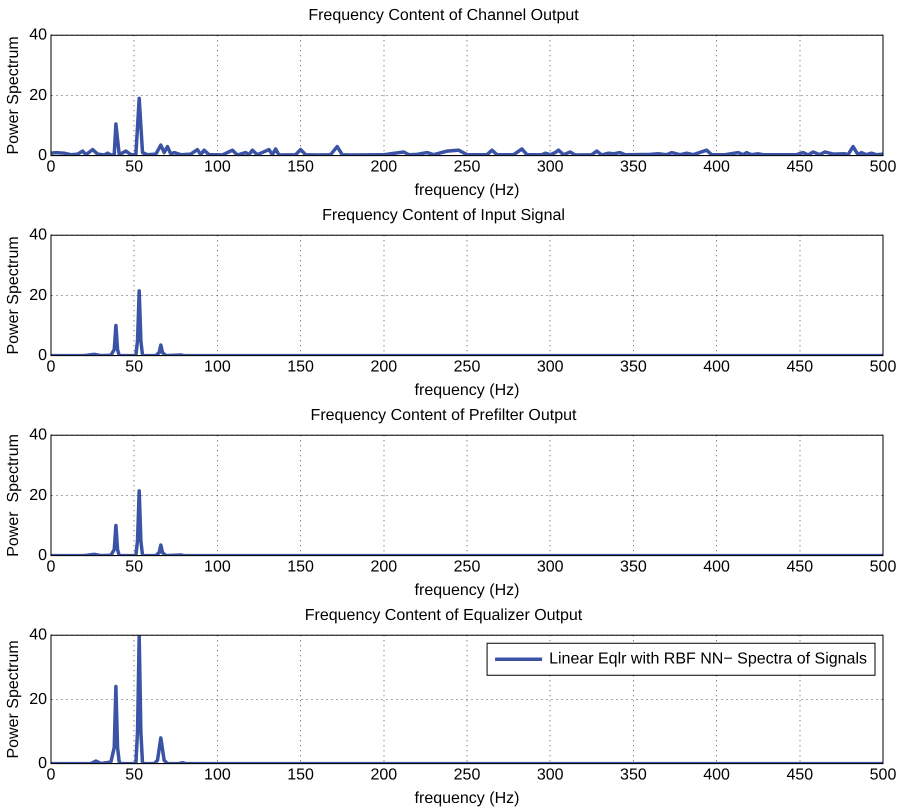  I want to click on legend-label: Linear Eqlr with RBF NN− Spectra of Signals, so click(708, 659).